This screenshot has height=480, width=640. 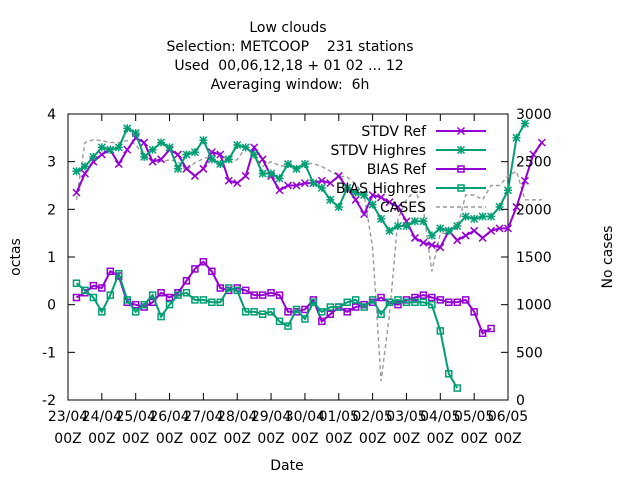 What do you see at coordinates (534, 306) in the screenshot?
I see `y2-tick-label: 1000` at bounding box center [534, 306].